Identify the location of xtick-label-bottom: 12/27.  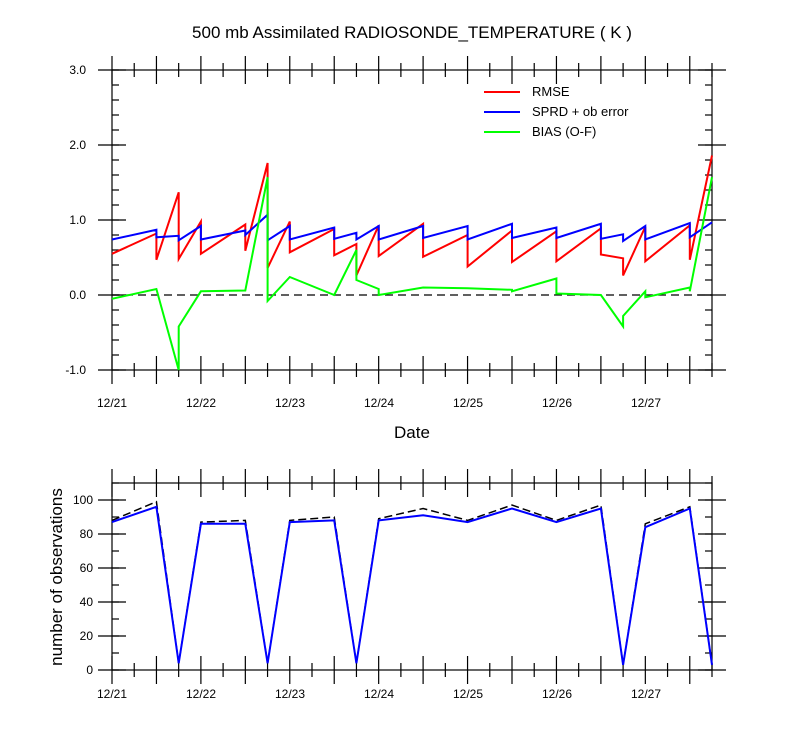
(646, 694).